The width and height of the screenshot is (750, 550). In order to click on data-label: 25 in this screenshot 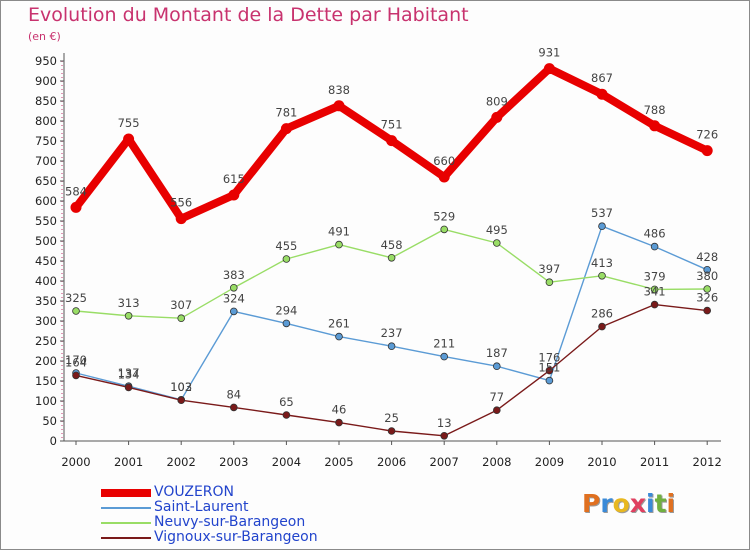, I will do `click(391, 418)`.